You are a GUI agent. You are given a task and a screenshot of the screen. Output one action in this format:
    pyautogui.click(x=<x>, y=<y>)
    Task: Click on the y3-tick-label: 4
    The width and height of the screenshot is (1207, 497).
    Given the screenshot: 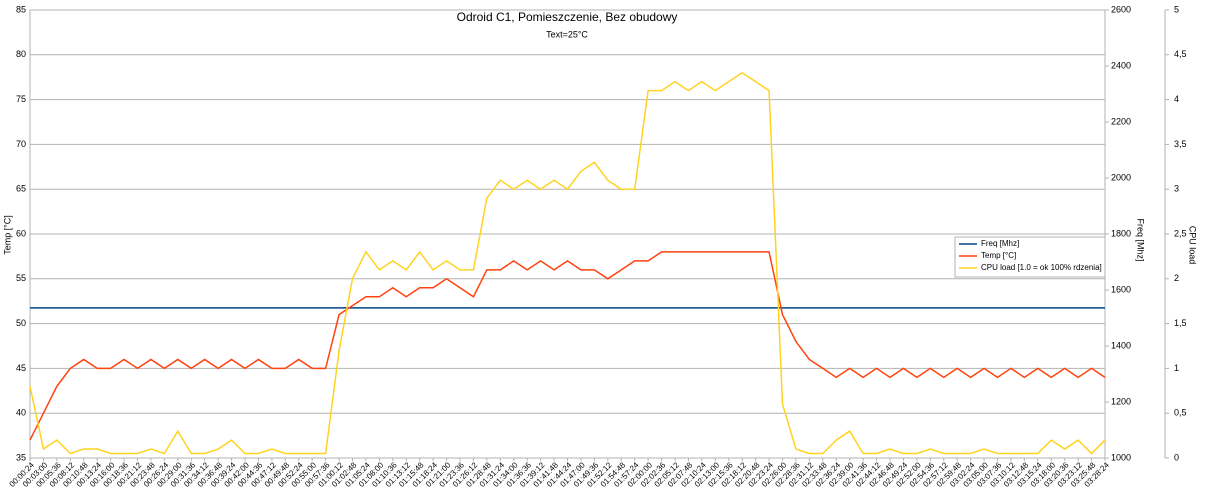 What is the action you would take?
    pyautogui.click(x=1176, y=99)
    